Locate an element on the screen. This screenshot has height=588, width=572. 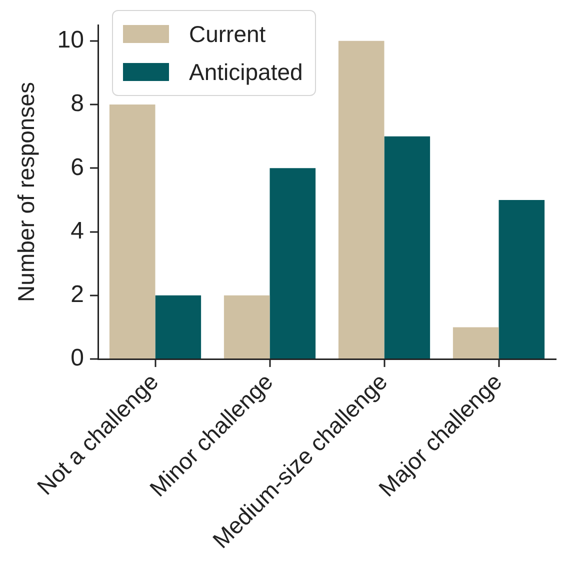
y-tick-label: 8 is located at coordinates (77, 104).